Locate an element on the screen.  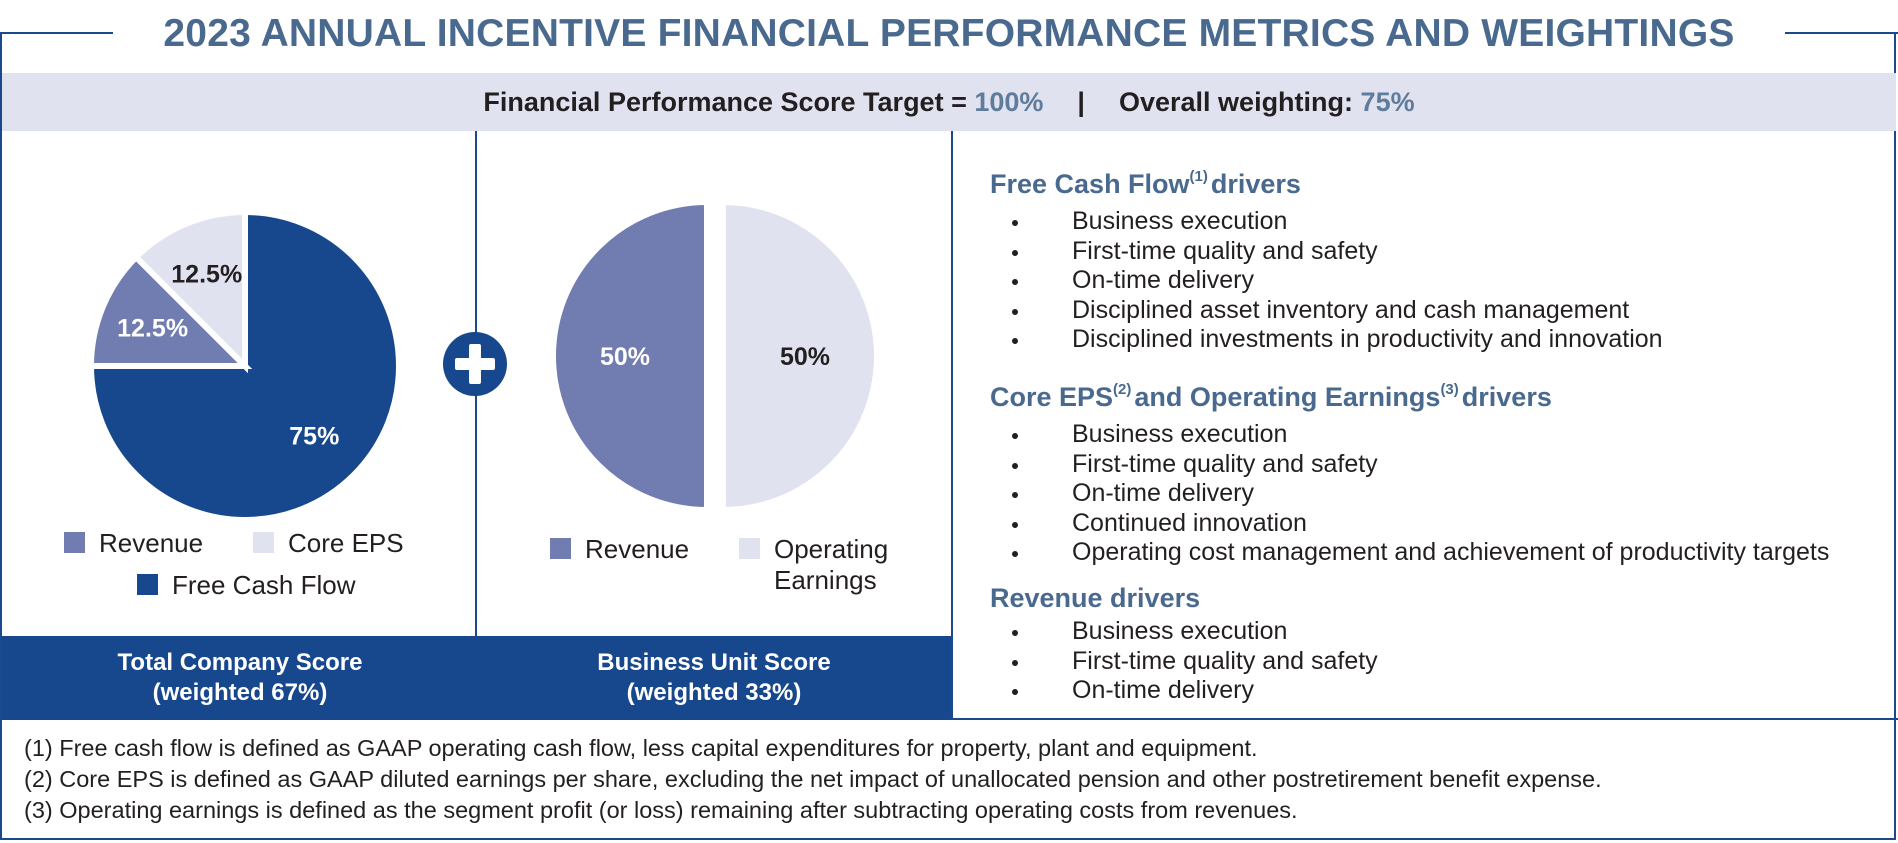
business-unit-pie-chart: 50% 50% is located at coordinates (715, 356).